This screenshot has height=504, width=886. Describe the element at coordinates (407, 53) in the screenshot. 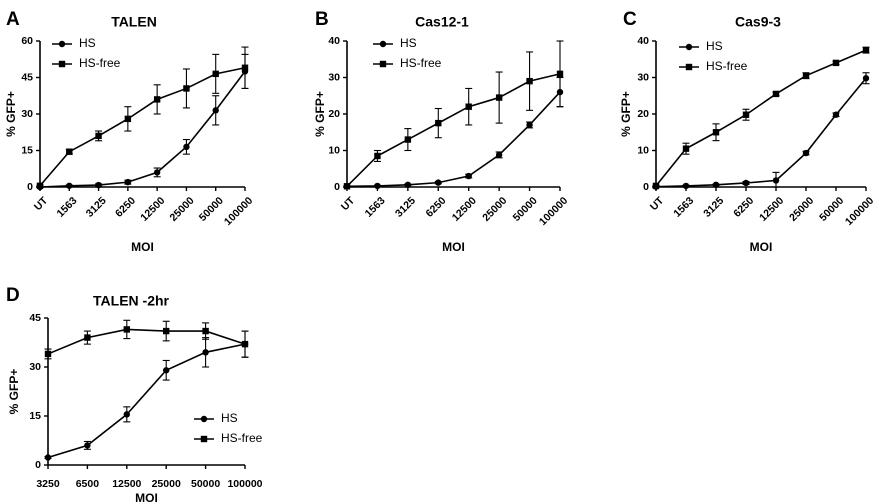

I see `legend: HS HS-free` at that location.